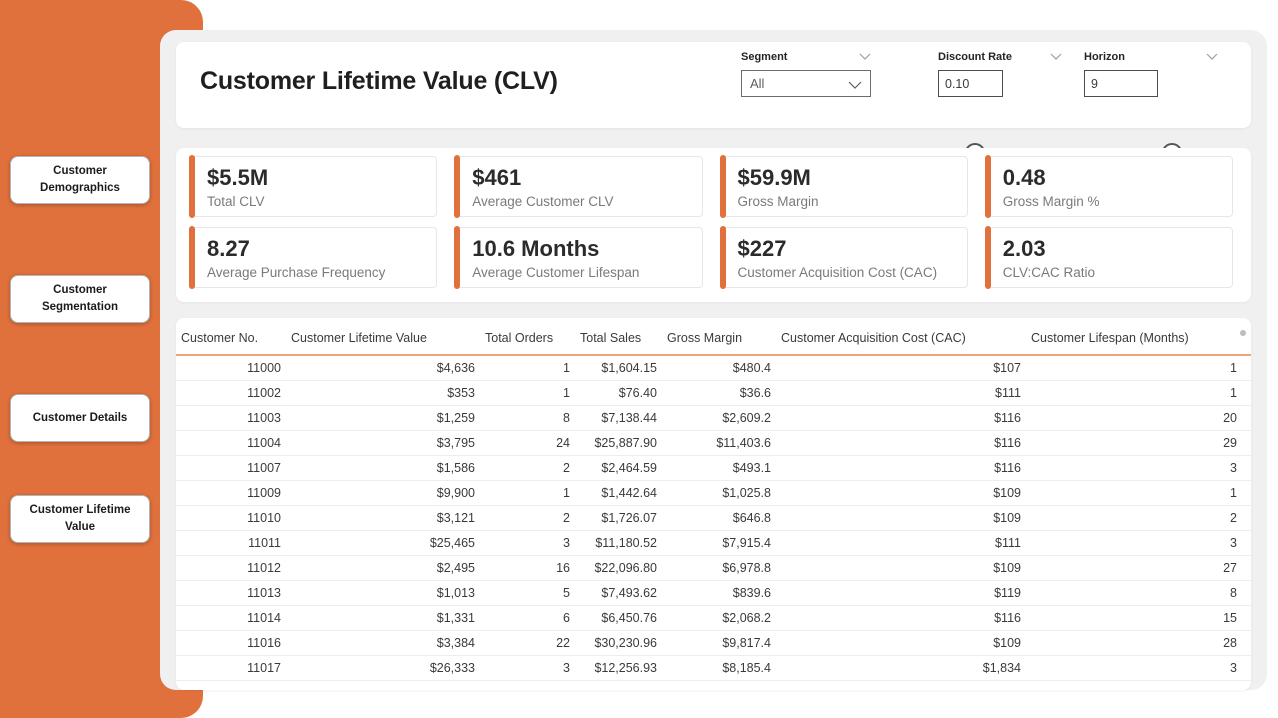  What do you see at coordinates (578, 186) in the screenshot?
I see `kpi-card: $461 Average Customer CLV` at bounding box center [578, 186].